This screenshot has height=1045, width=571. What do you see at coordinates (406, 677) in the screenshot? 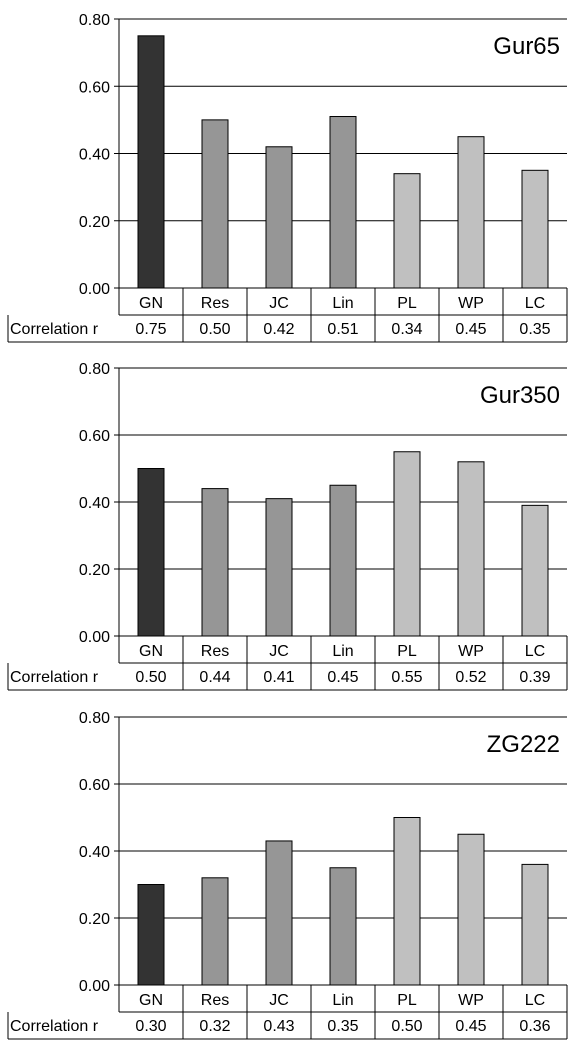
I see `table-value: 0.55` at bounding box center [406, 677].